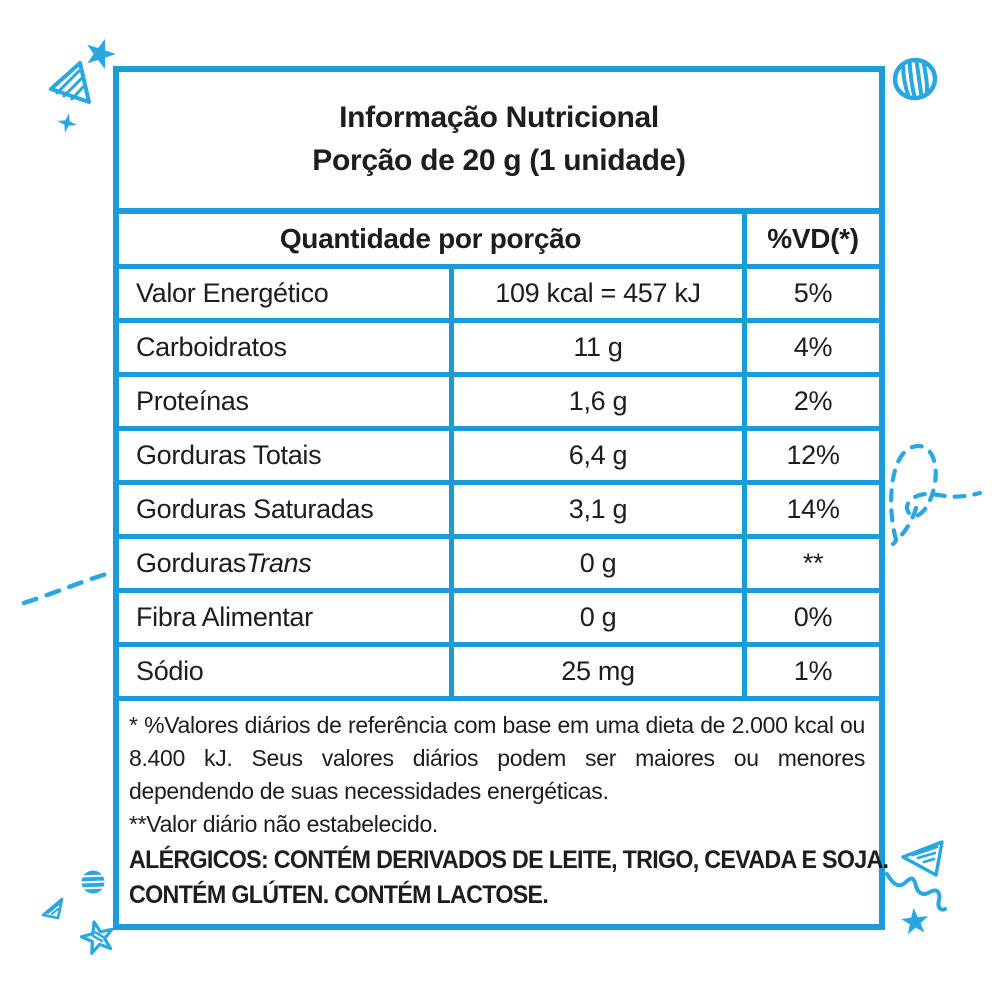  What do you see at coordinates (923, 859) in the screenshot?
I see `paper-plane-icon` at bounding box center [923, 859].